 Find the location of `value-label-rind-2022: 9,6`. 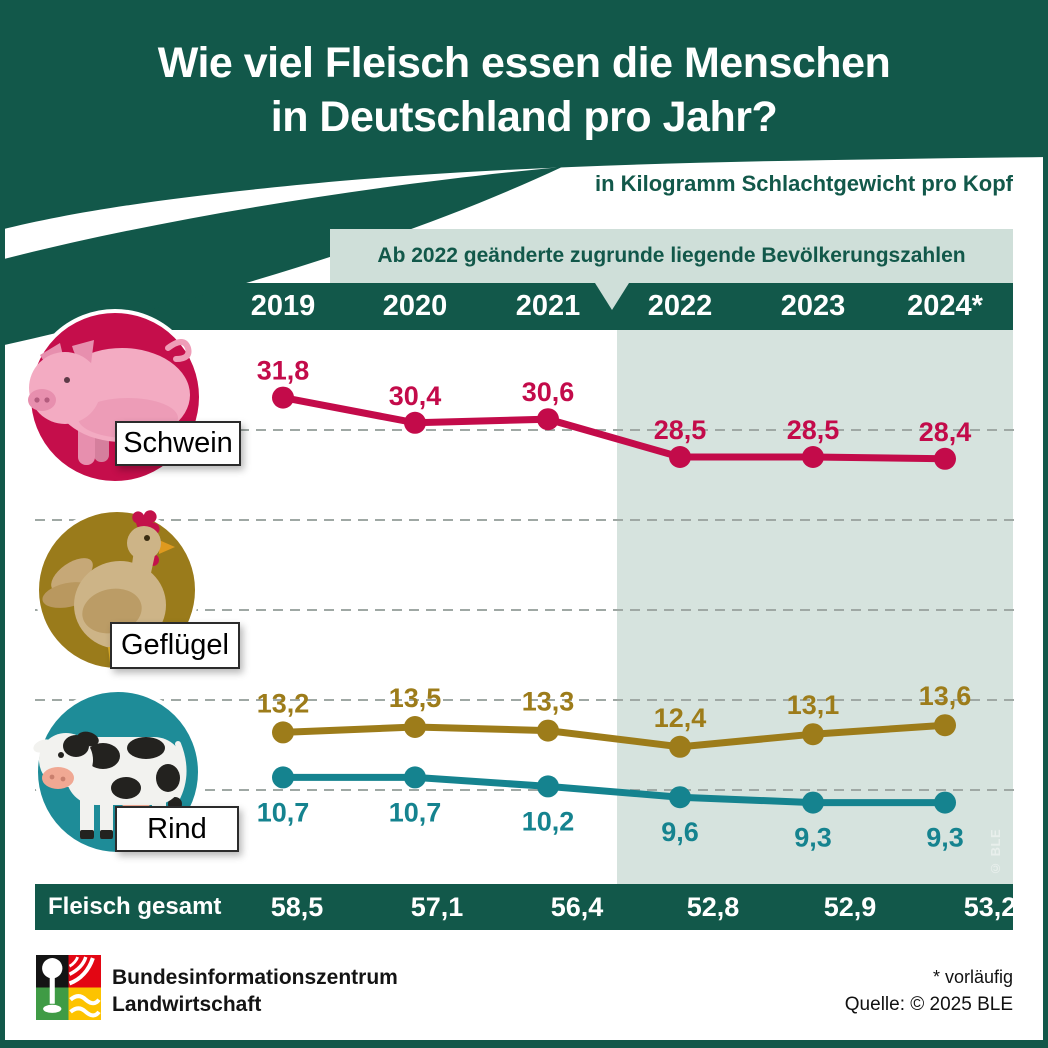

value-label-rind-2022: 9,6 is located at coordinates (680, 832).